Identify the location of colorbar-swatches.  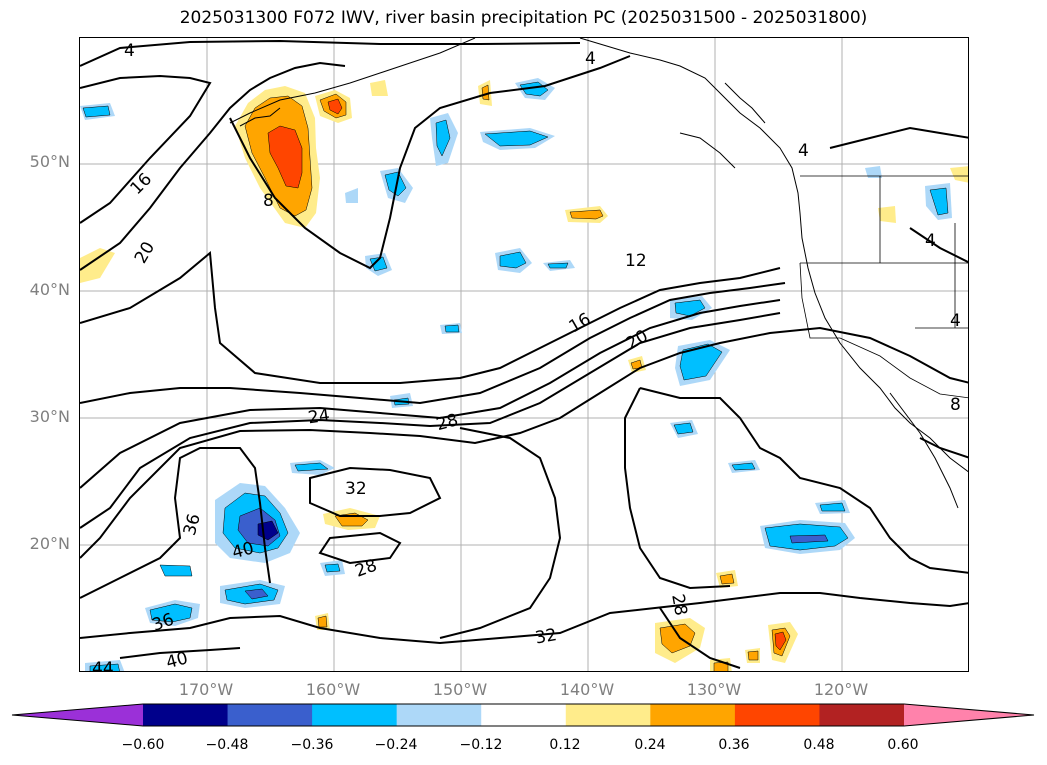
(523, 715).